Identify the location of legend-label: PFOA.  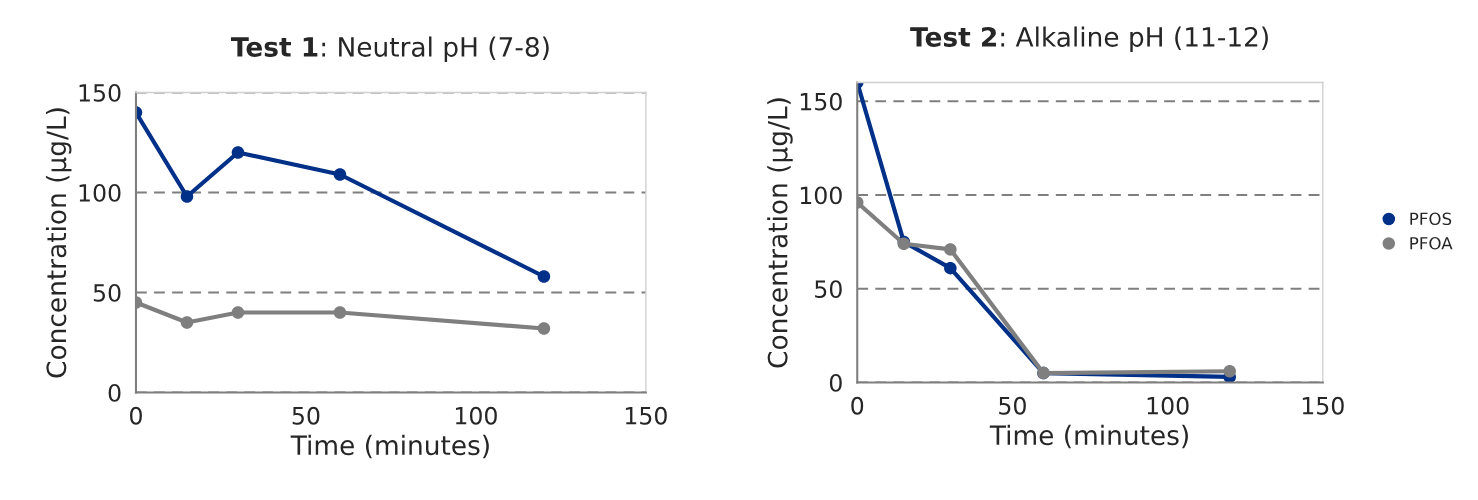
(1431, 243).